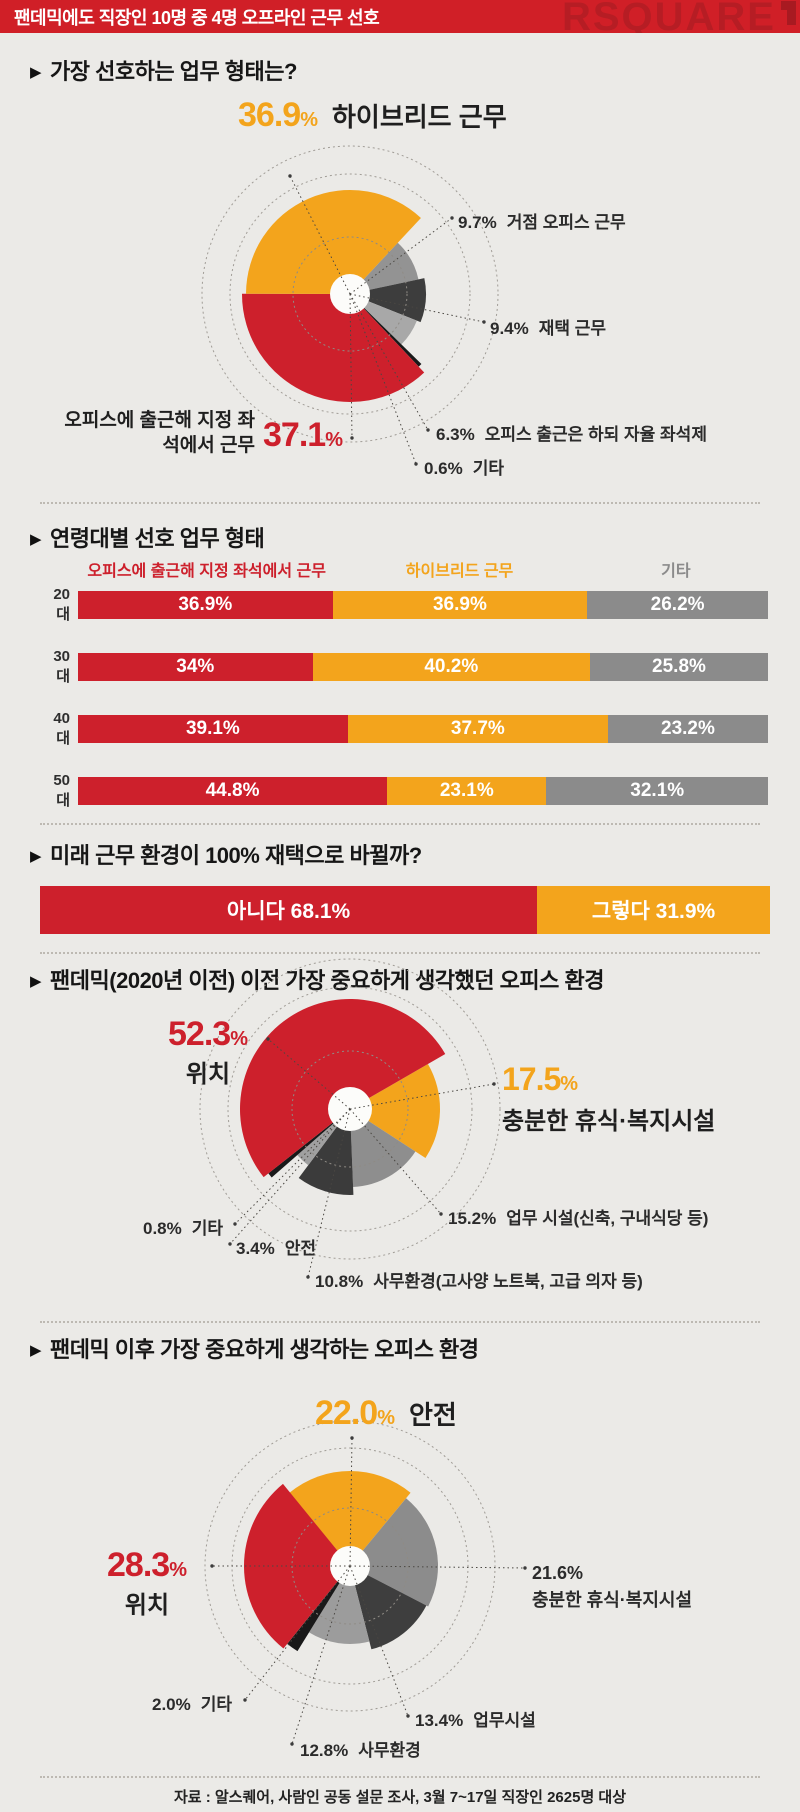  I want to click on stacked-bar: 39.1% 37.7% 23.2%, so click(423, 729).